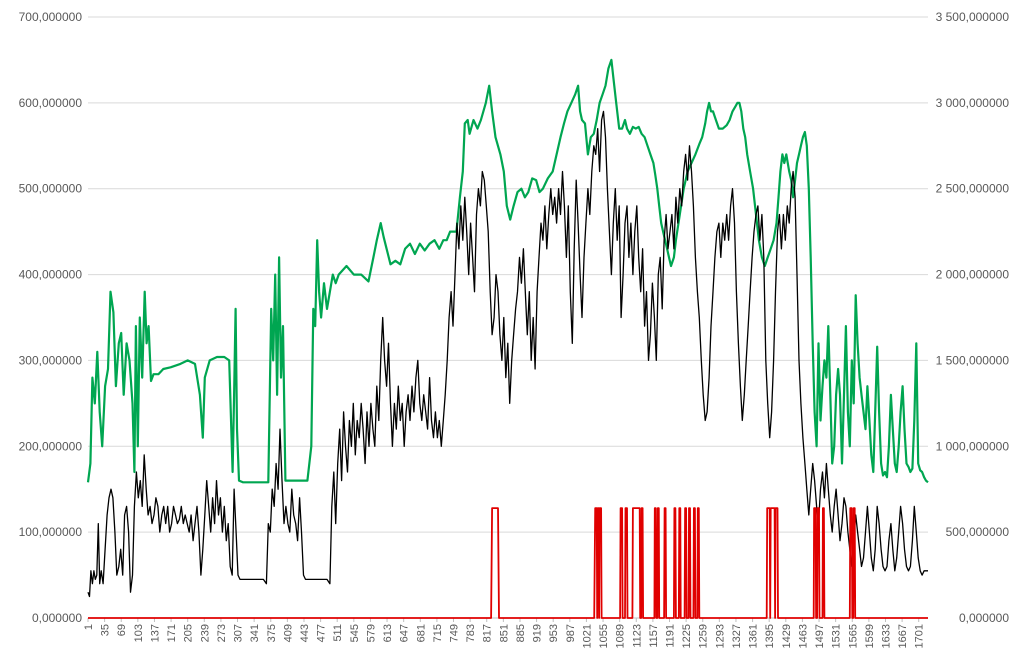 Image resolution: width=1024 pixels, height=663 pixels. I want to click on x-tick-label: 1701, so click(920, 636).